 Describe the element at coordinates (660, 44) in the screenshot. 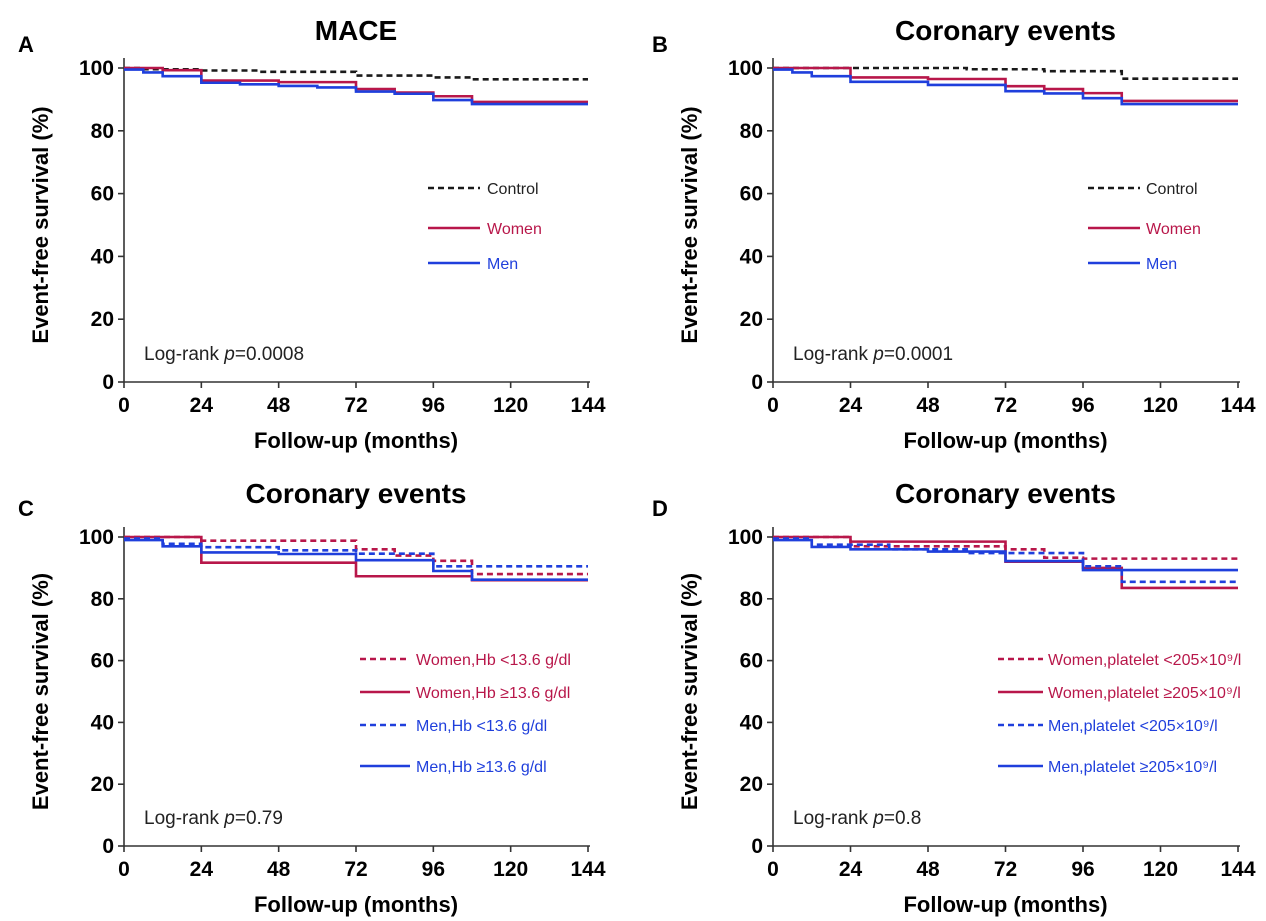

I see `panel-letter: B` at that location.